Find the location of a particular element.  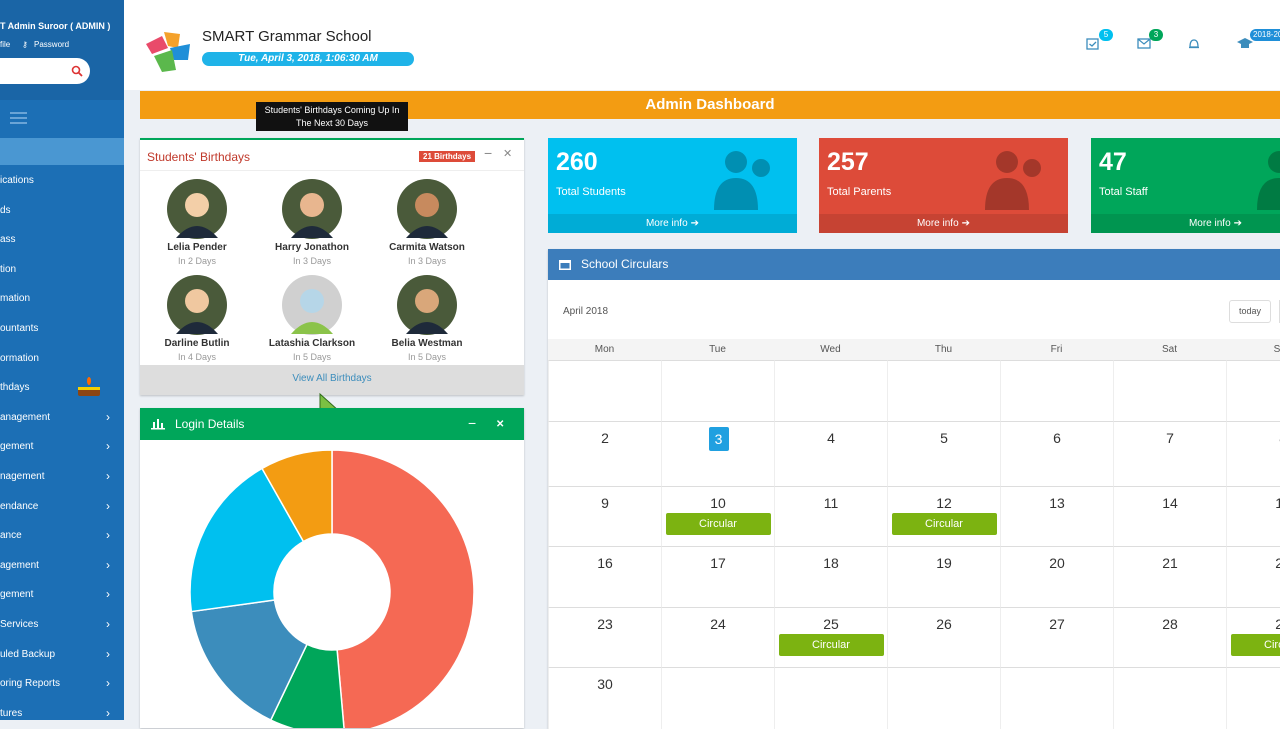

day-number: 1 is located at coordinates (1253, 377).